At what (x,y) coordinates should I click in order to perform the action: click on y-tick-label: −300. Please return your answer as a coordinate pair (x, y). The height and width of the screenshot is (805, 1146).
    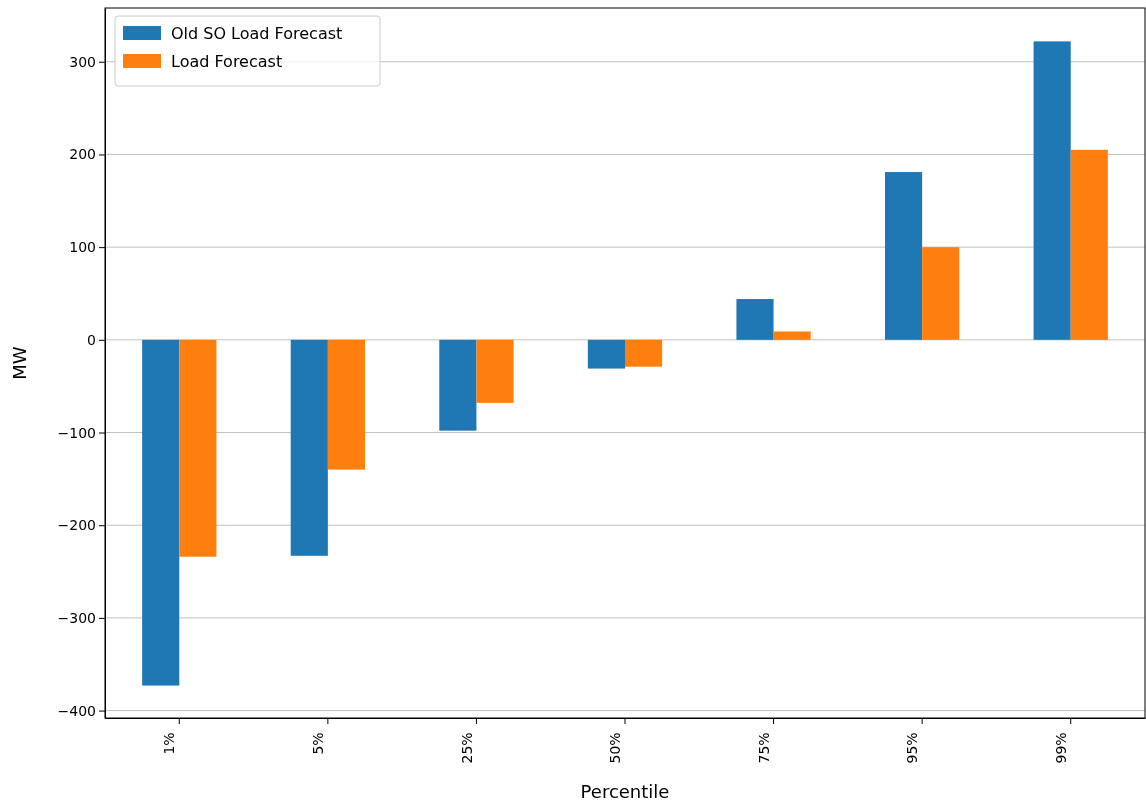
    Looking at the image, I should click on (76, 617).